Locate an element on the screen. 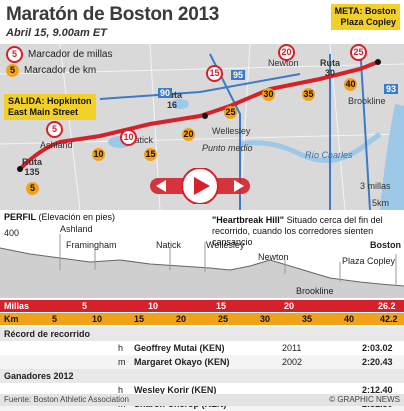 The height and width of the screenshot is (411, 404). scale-km: 5km is located at coordinates (381, 203).